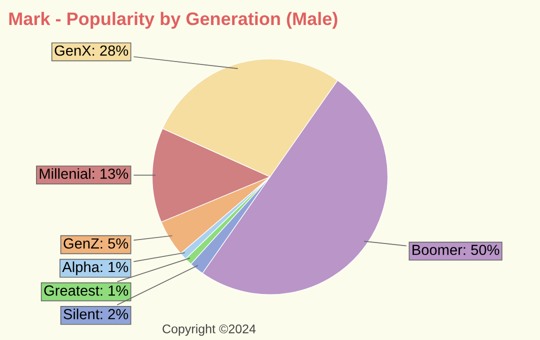 This screenshot has width=540, height=340. I want to click on slice-label: Greatest: 1%, so click(86, 290).